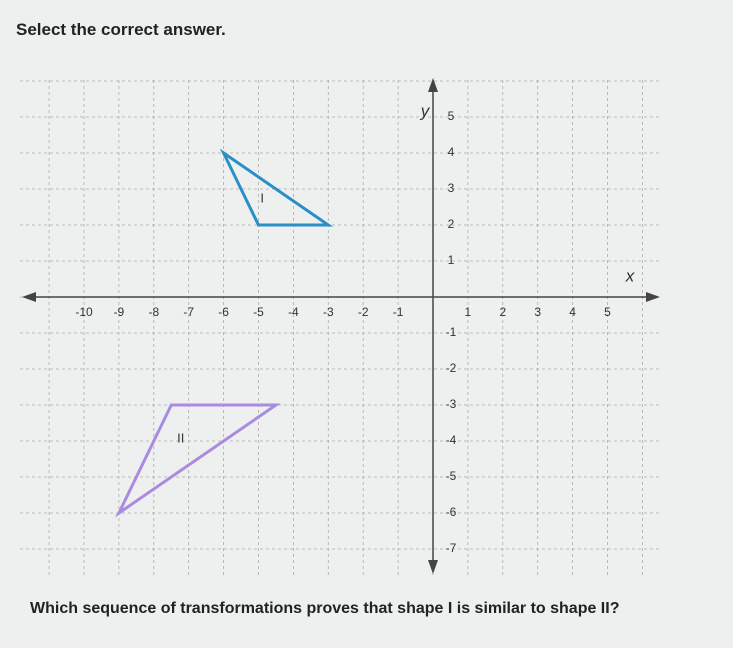 The image size is (733, 648). What do you see at coordinates (398, 312) in the screenshot?
I see `x-tick-label: -1` at bounding box center [398, 312].